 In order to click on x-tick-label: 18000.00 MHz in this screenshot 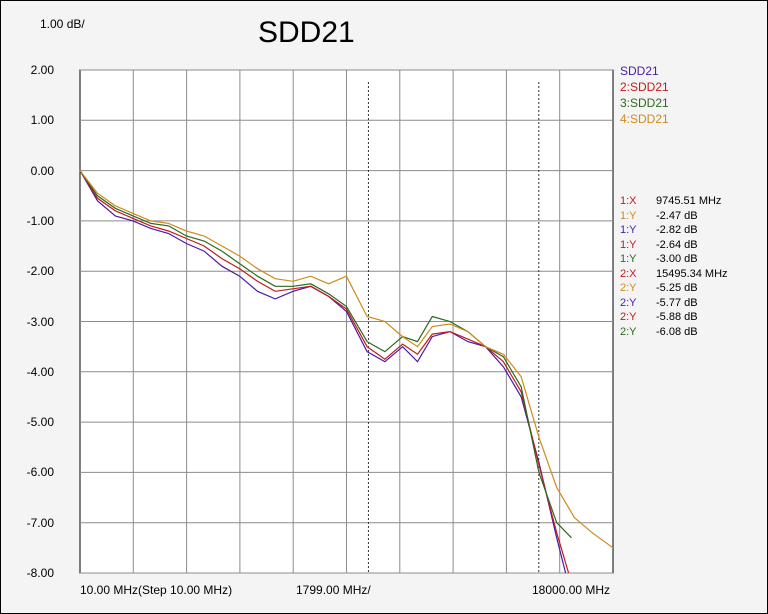, I will do `click(571, 590)`.